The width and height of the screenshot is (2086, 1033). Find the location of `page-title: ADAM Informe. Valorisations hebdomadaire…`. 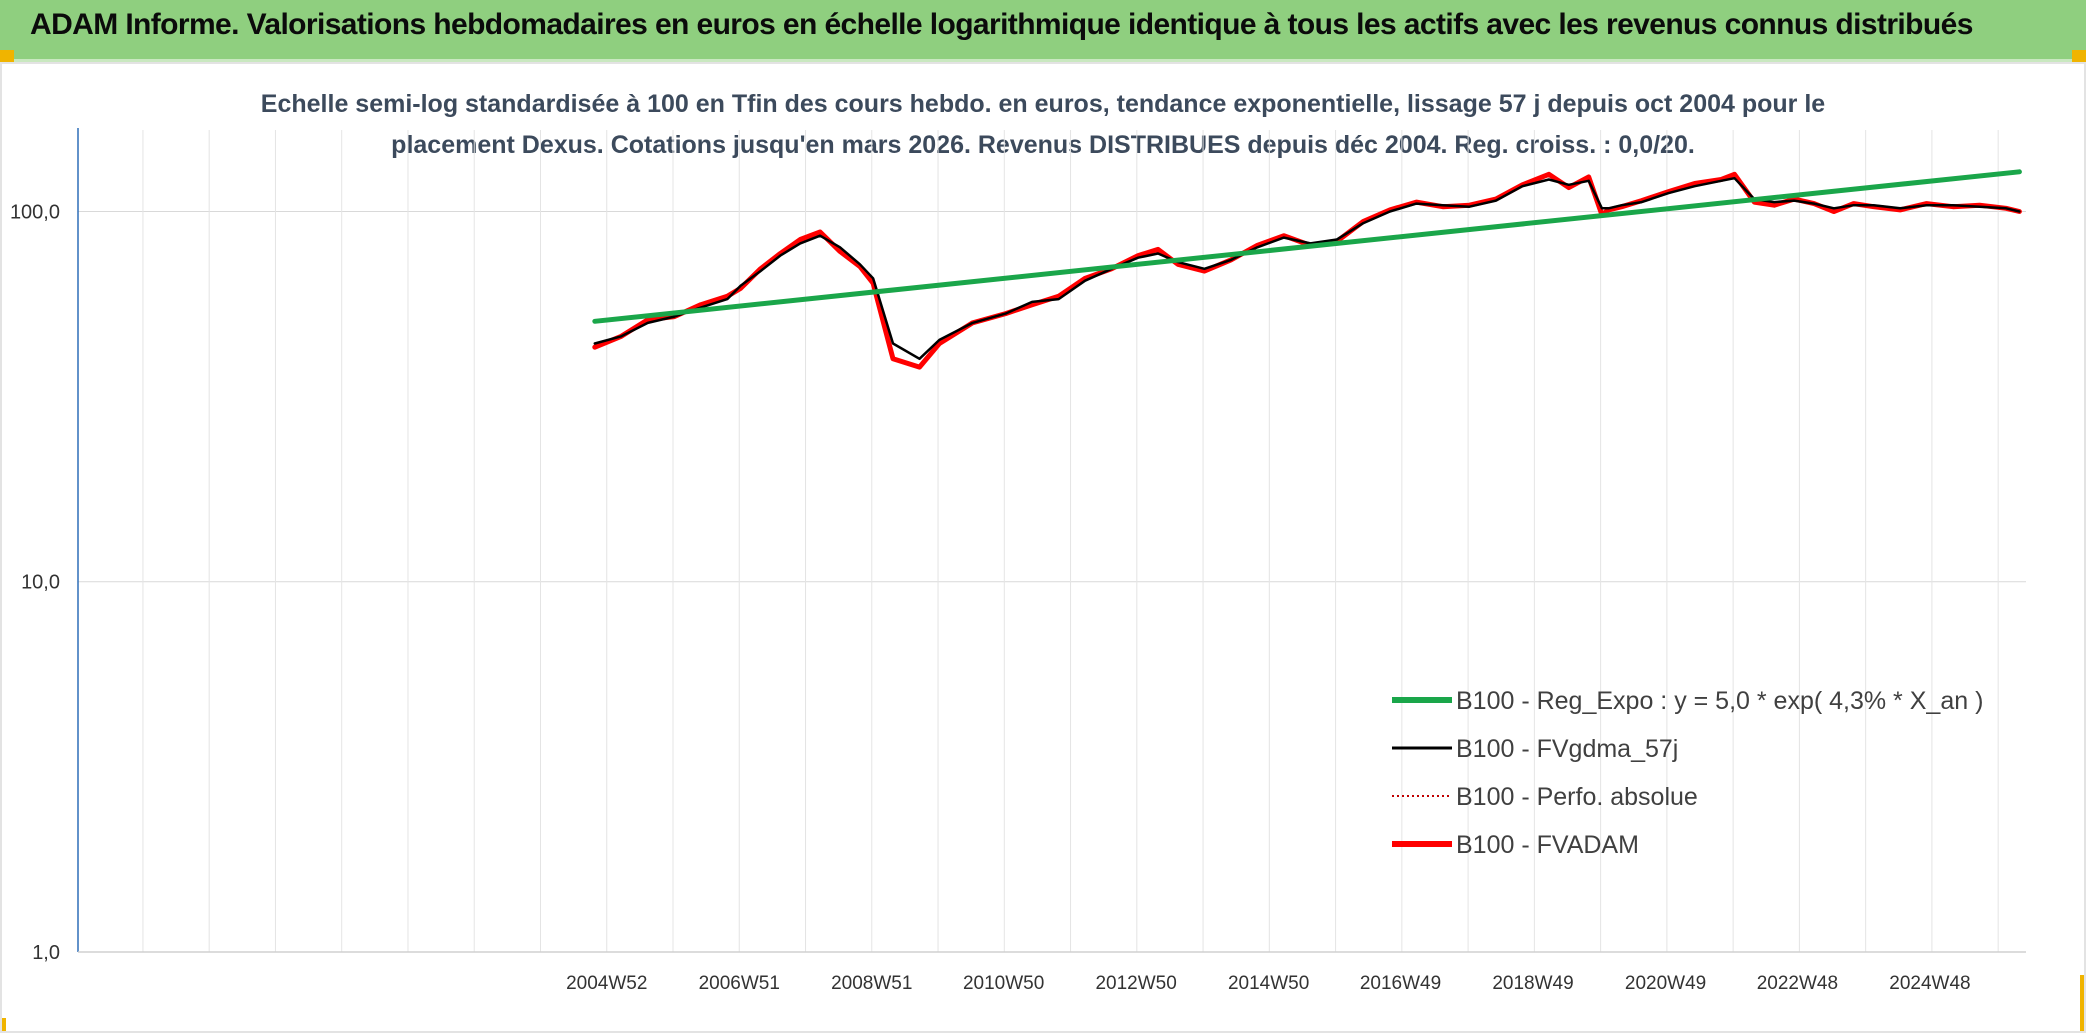

page-title: ADAM Informe. Valorisations hebdomadaire… is located at coordinates (1001, 24).